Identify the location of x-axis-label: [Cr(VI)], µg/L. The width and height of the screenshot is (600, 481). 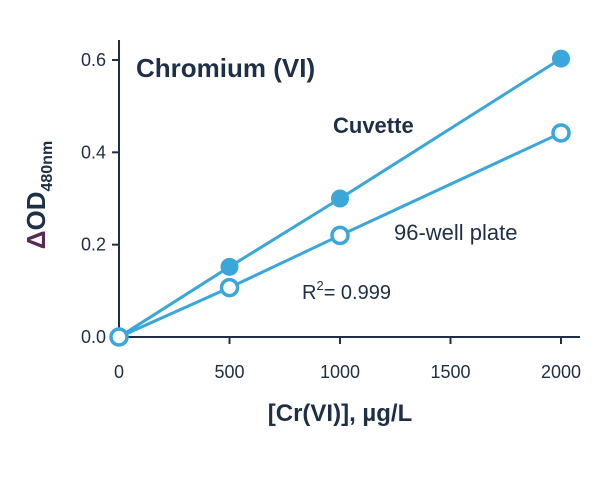
(340, 413).